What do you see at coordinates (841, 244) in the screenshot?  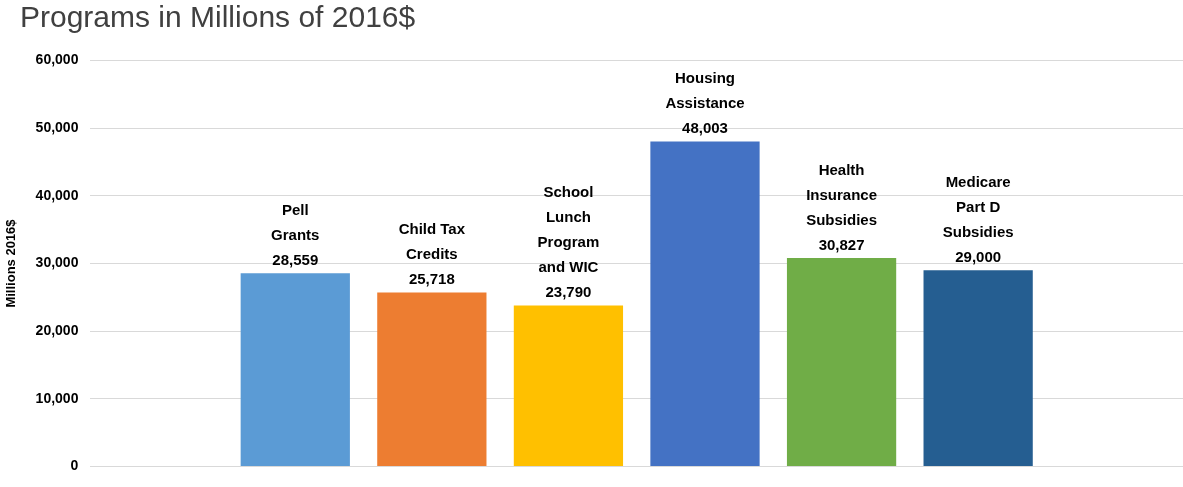 I see `data-label: 30,827` at bounding box center [841, 244].